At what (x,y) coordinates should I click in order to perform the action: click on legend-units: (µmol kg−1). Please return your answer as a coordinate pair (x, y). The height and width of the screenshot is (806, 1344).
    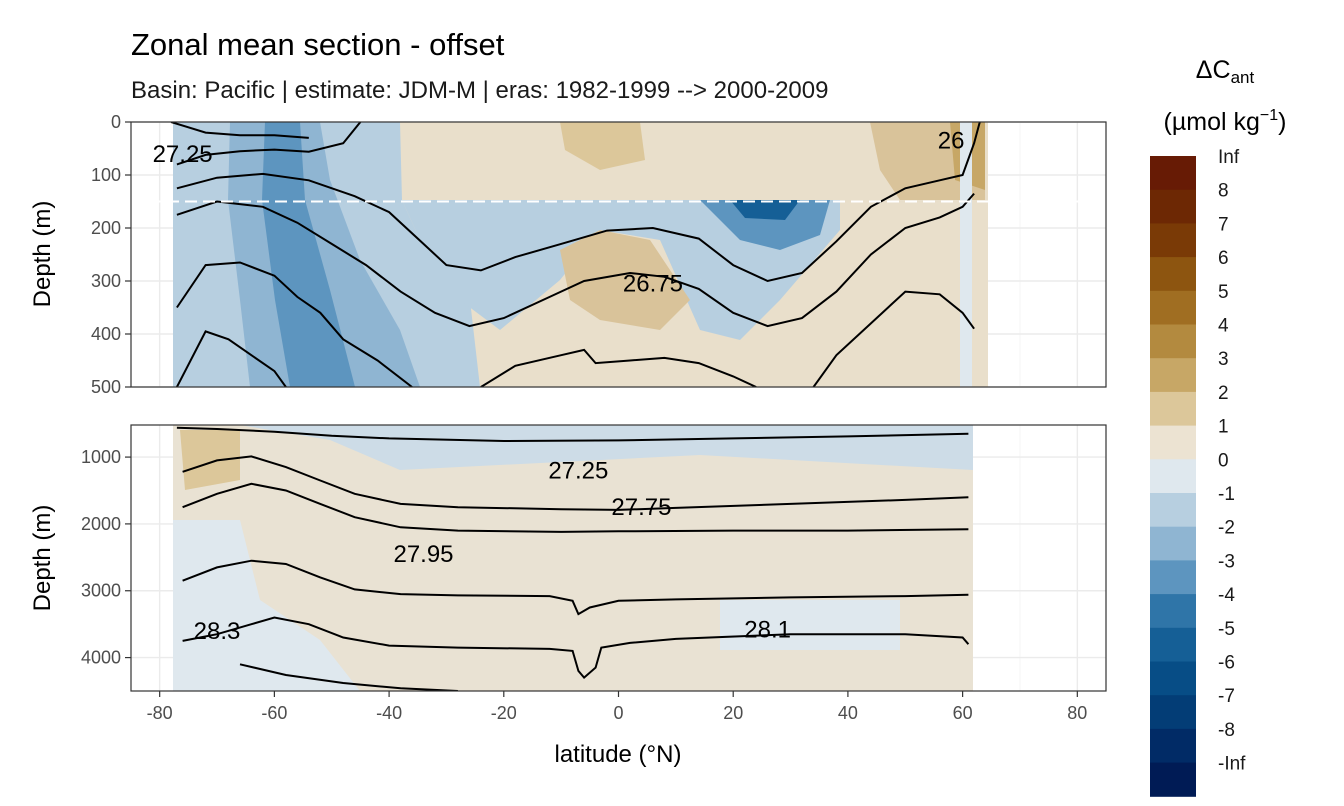
    Looking at the image, I should click on (1225, 121).